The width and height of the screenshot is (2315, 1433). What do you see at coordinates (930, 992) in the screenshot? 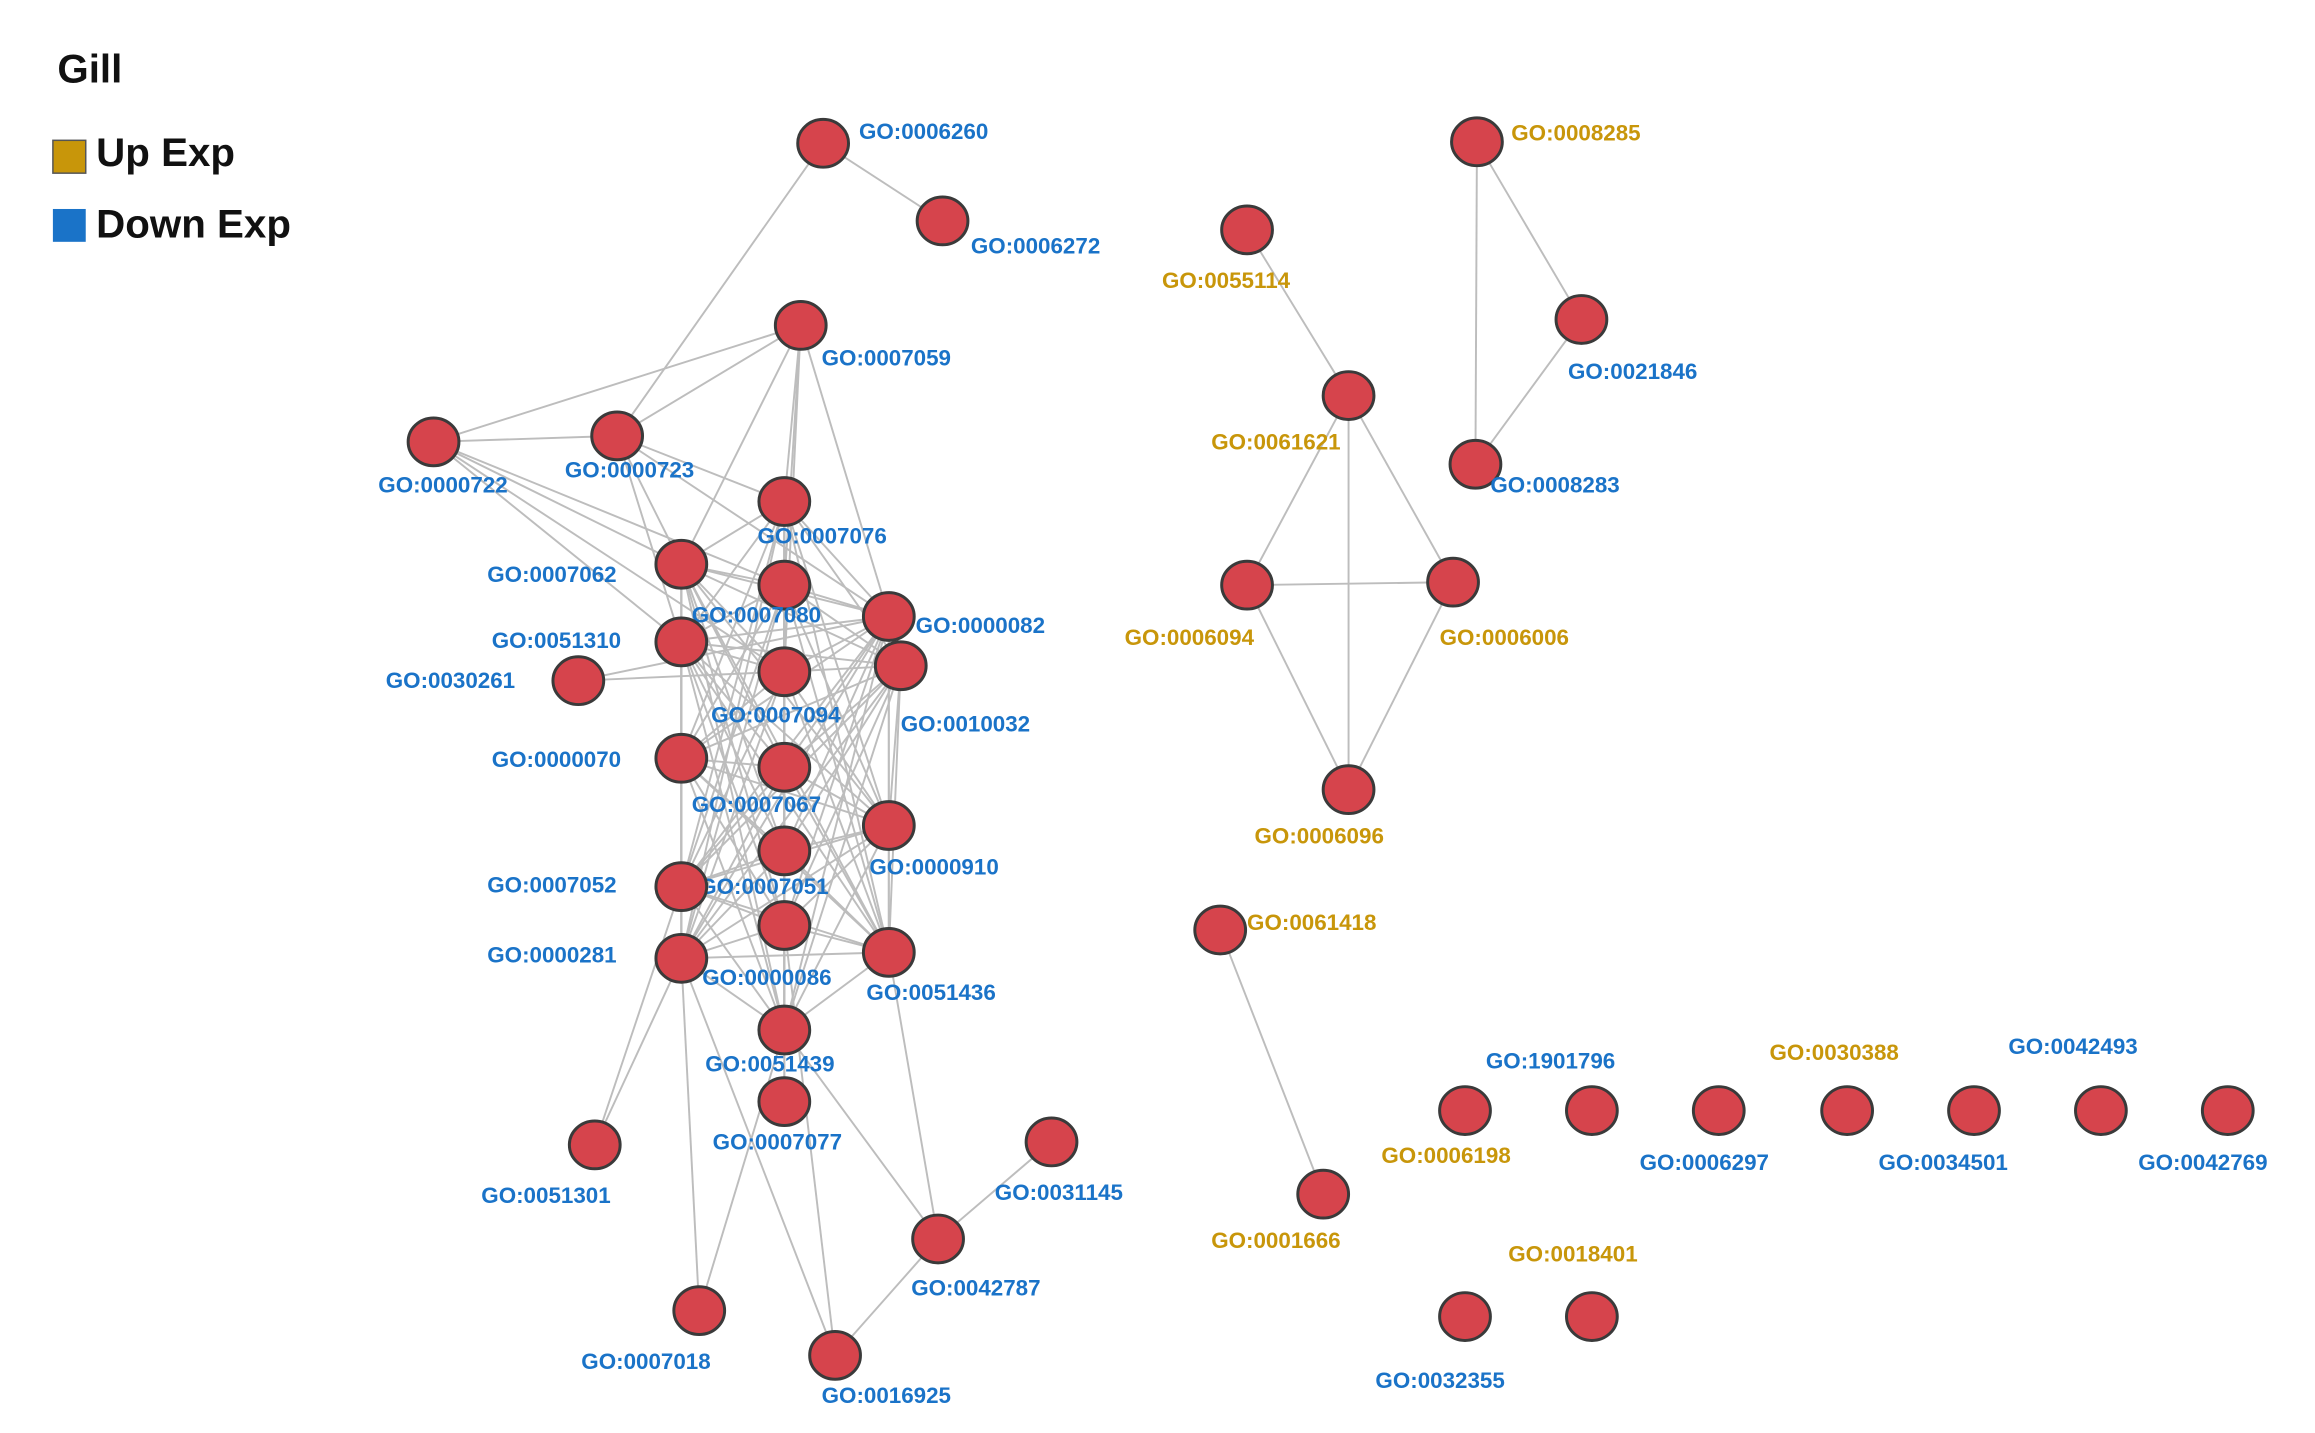
I see `node-label: GO:0051436` at bounding box center [930, 992].